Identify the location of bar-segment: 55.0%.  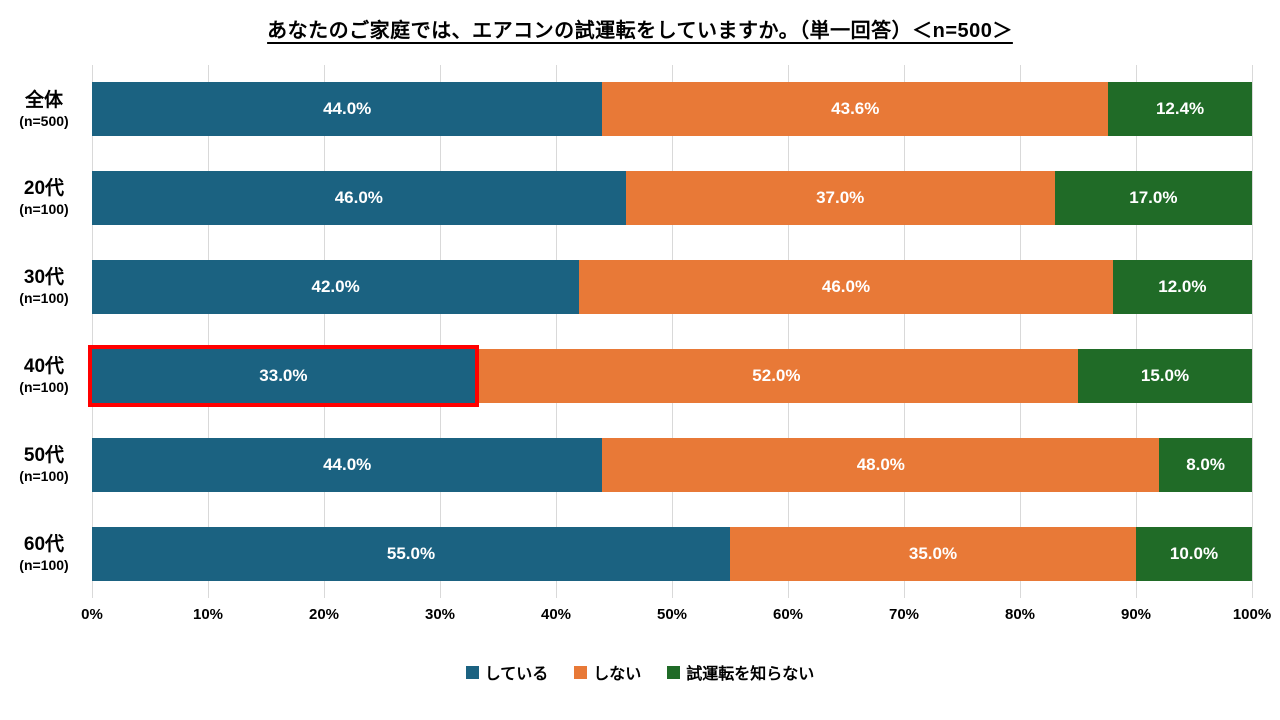
(411, 553).